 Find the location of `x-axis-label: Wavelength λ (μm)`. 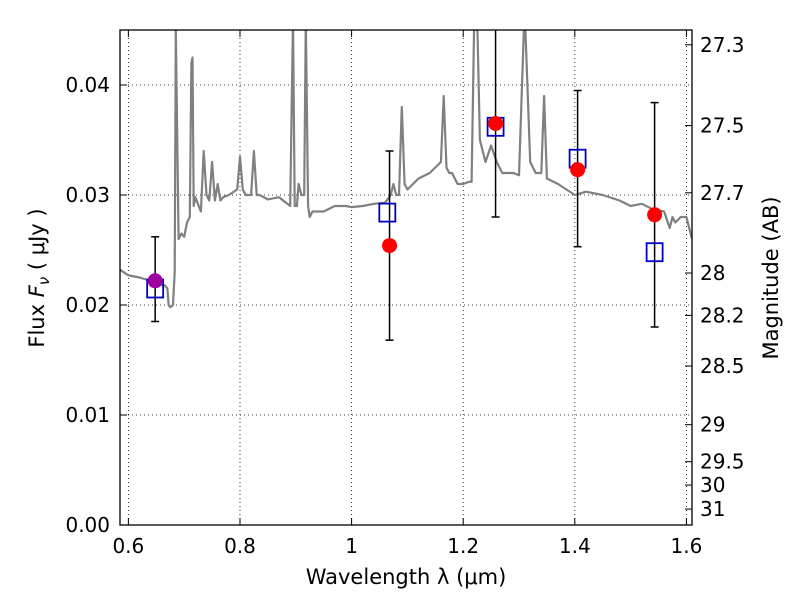

x-axis-label: Wavelength λ (μm) is located at coordinates (406, 577).